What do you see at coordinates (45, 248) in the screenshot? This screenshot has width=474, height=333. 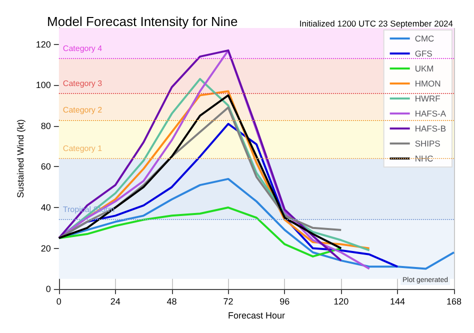 I see `y-tick-label: 20` at bounding box center [45, 248].